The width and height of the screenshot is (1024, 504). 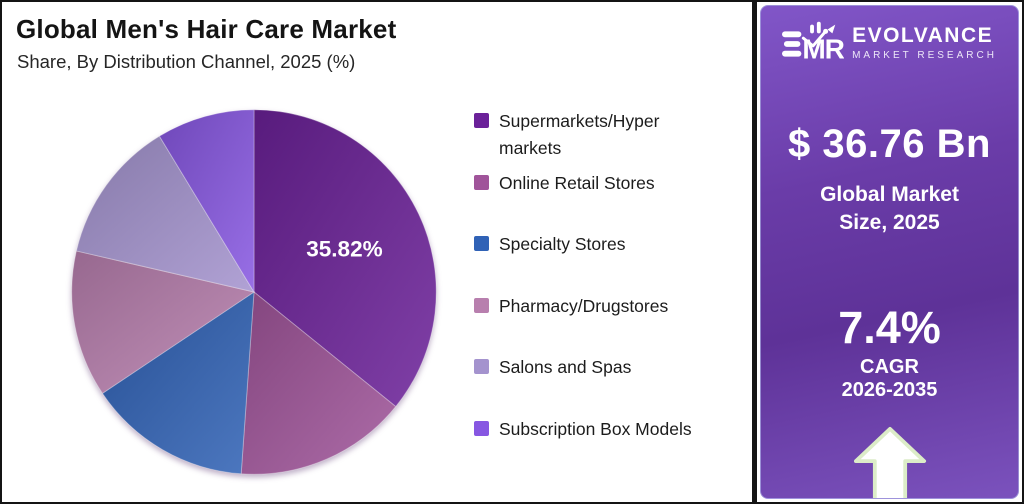 I want to click on pie-data-label: 35.82%, so click(x=344, y=249).